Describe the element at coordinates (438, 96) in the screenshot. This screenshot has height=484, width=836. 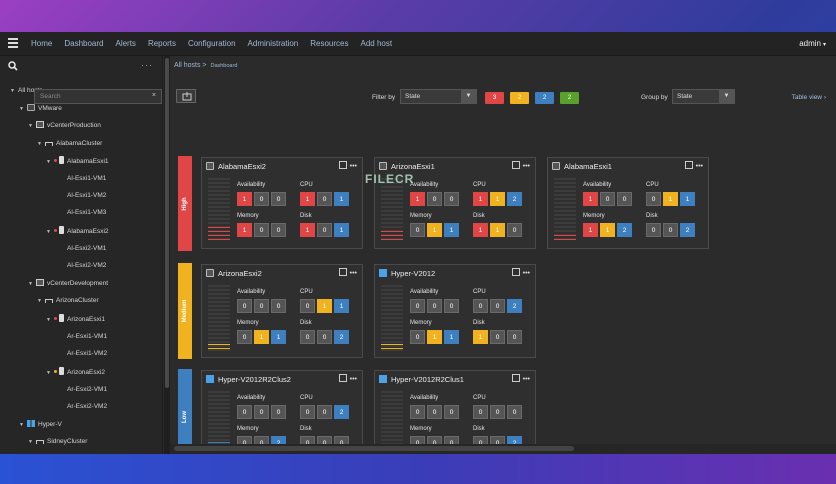
I see `filter-select: State ▼` at that location.